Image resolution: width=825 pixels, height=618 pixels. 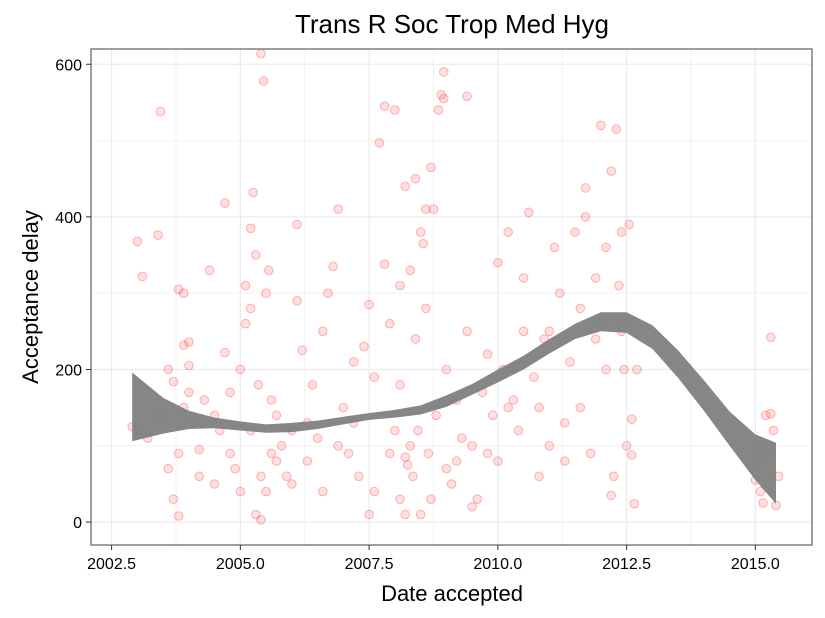 I want to click on x-tick-label: 2010.0, so click(x=497, y=564).